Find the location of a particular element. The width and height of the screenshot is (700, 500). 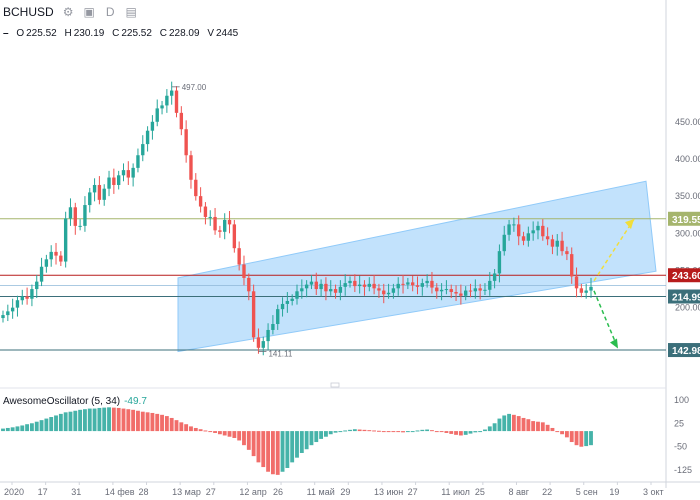

close-value: 228.09 is located at coordinates (184, 33).